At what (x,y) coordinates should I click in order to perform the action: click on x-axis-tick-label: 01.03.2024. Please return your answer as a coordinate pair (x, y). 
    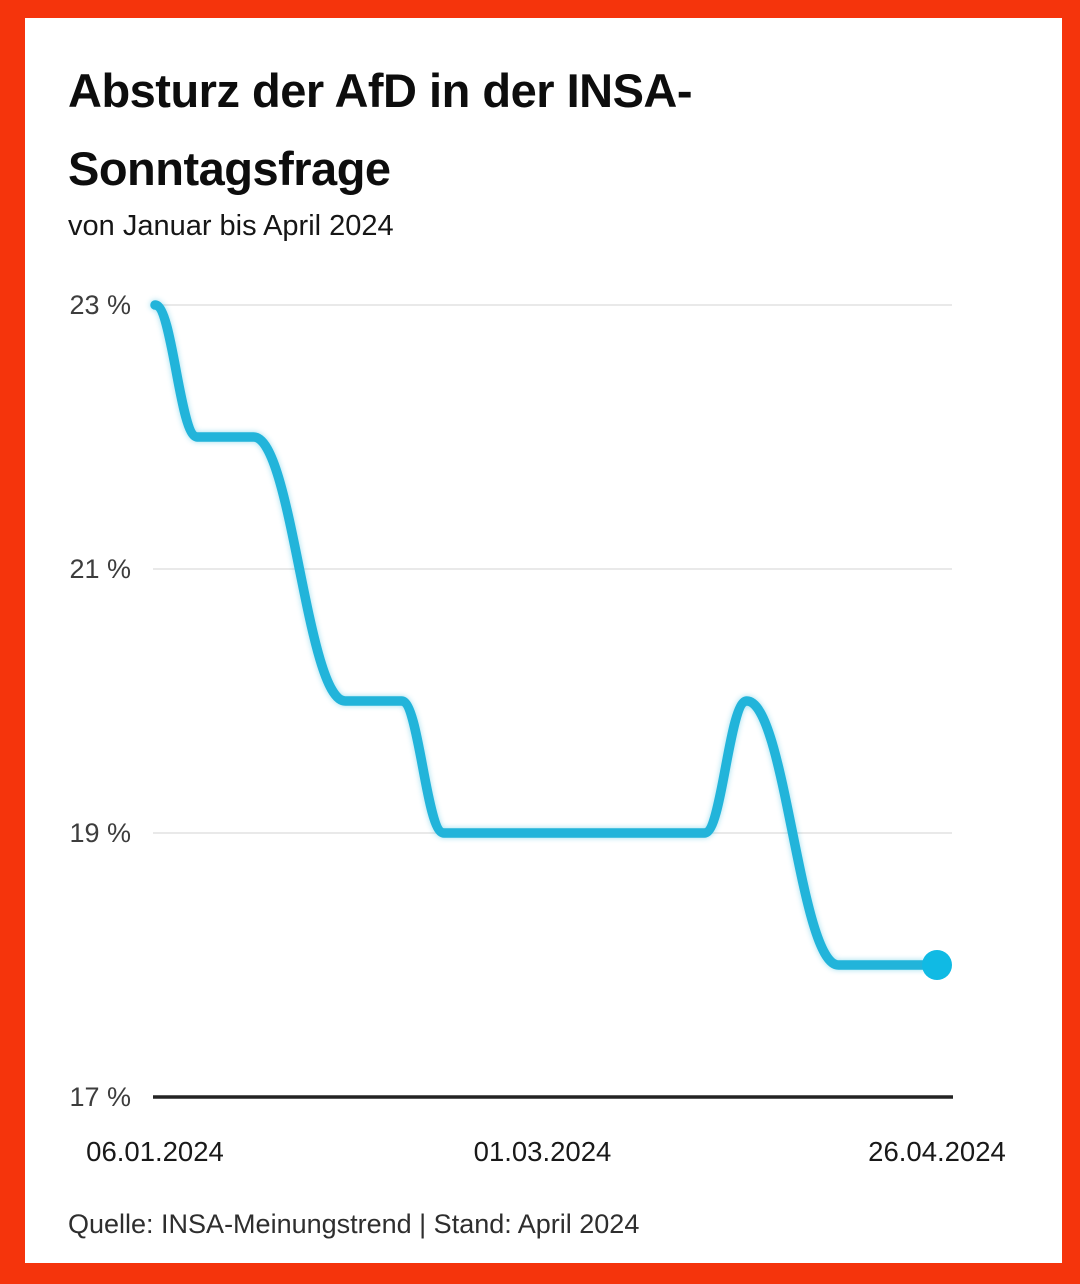
    Looking at the image, I should click on (542, 1151).